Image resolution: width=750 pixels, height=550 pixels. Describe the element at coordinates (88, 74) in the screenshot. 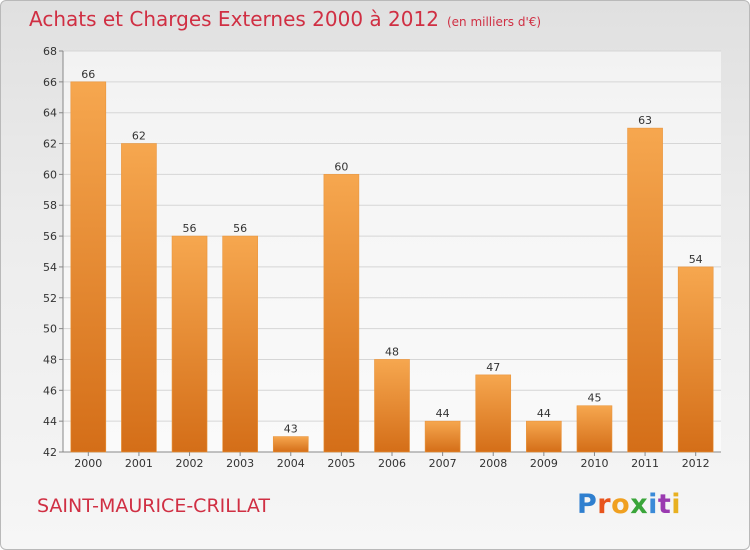

I see `data-label: 66` at that location.